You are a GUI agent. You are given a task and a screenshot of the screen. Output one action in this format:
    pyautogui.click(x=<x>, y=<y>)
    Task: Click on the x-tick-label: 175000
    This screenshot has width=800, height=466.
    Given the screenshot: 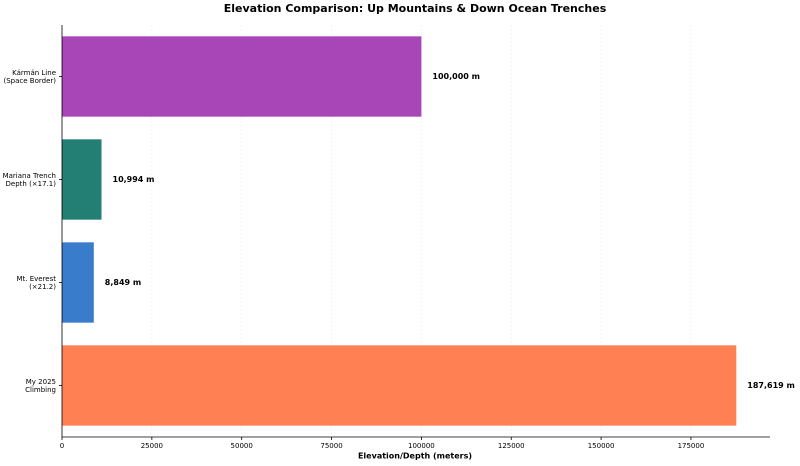 What is the action you would take?
    pyautogui.click(x=691, y=446)
    